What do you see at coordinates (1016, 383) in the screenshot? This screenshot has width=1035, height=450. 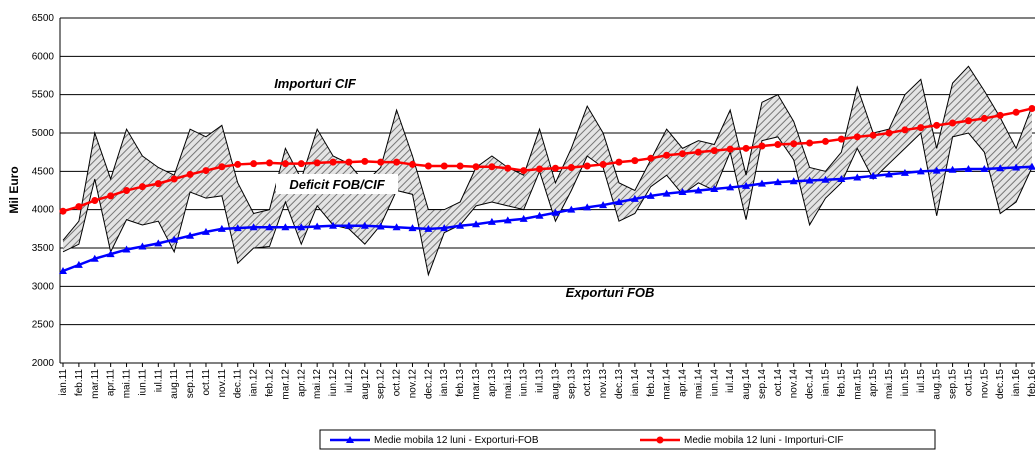 I see `x-tick-label: ian.16` at bounding box center [1016, 383].